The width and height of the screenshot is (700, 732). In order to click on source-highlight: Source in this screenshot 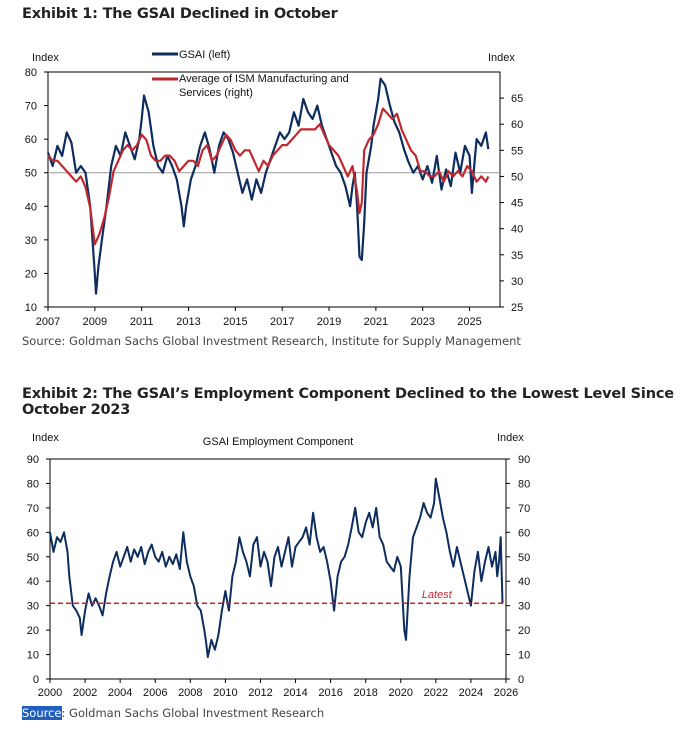, I will do `click(42, 713)`.